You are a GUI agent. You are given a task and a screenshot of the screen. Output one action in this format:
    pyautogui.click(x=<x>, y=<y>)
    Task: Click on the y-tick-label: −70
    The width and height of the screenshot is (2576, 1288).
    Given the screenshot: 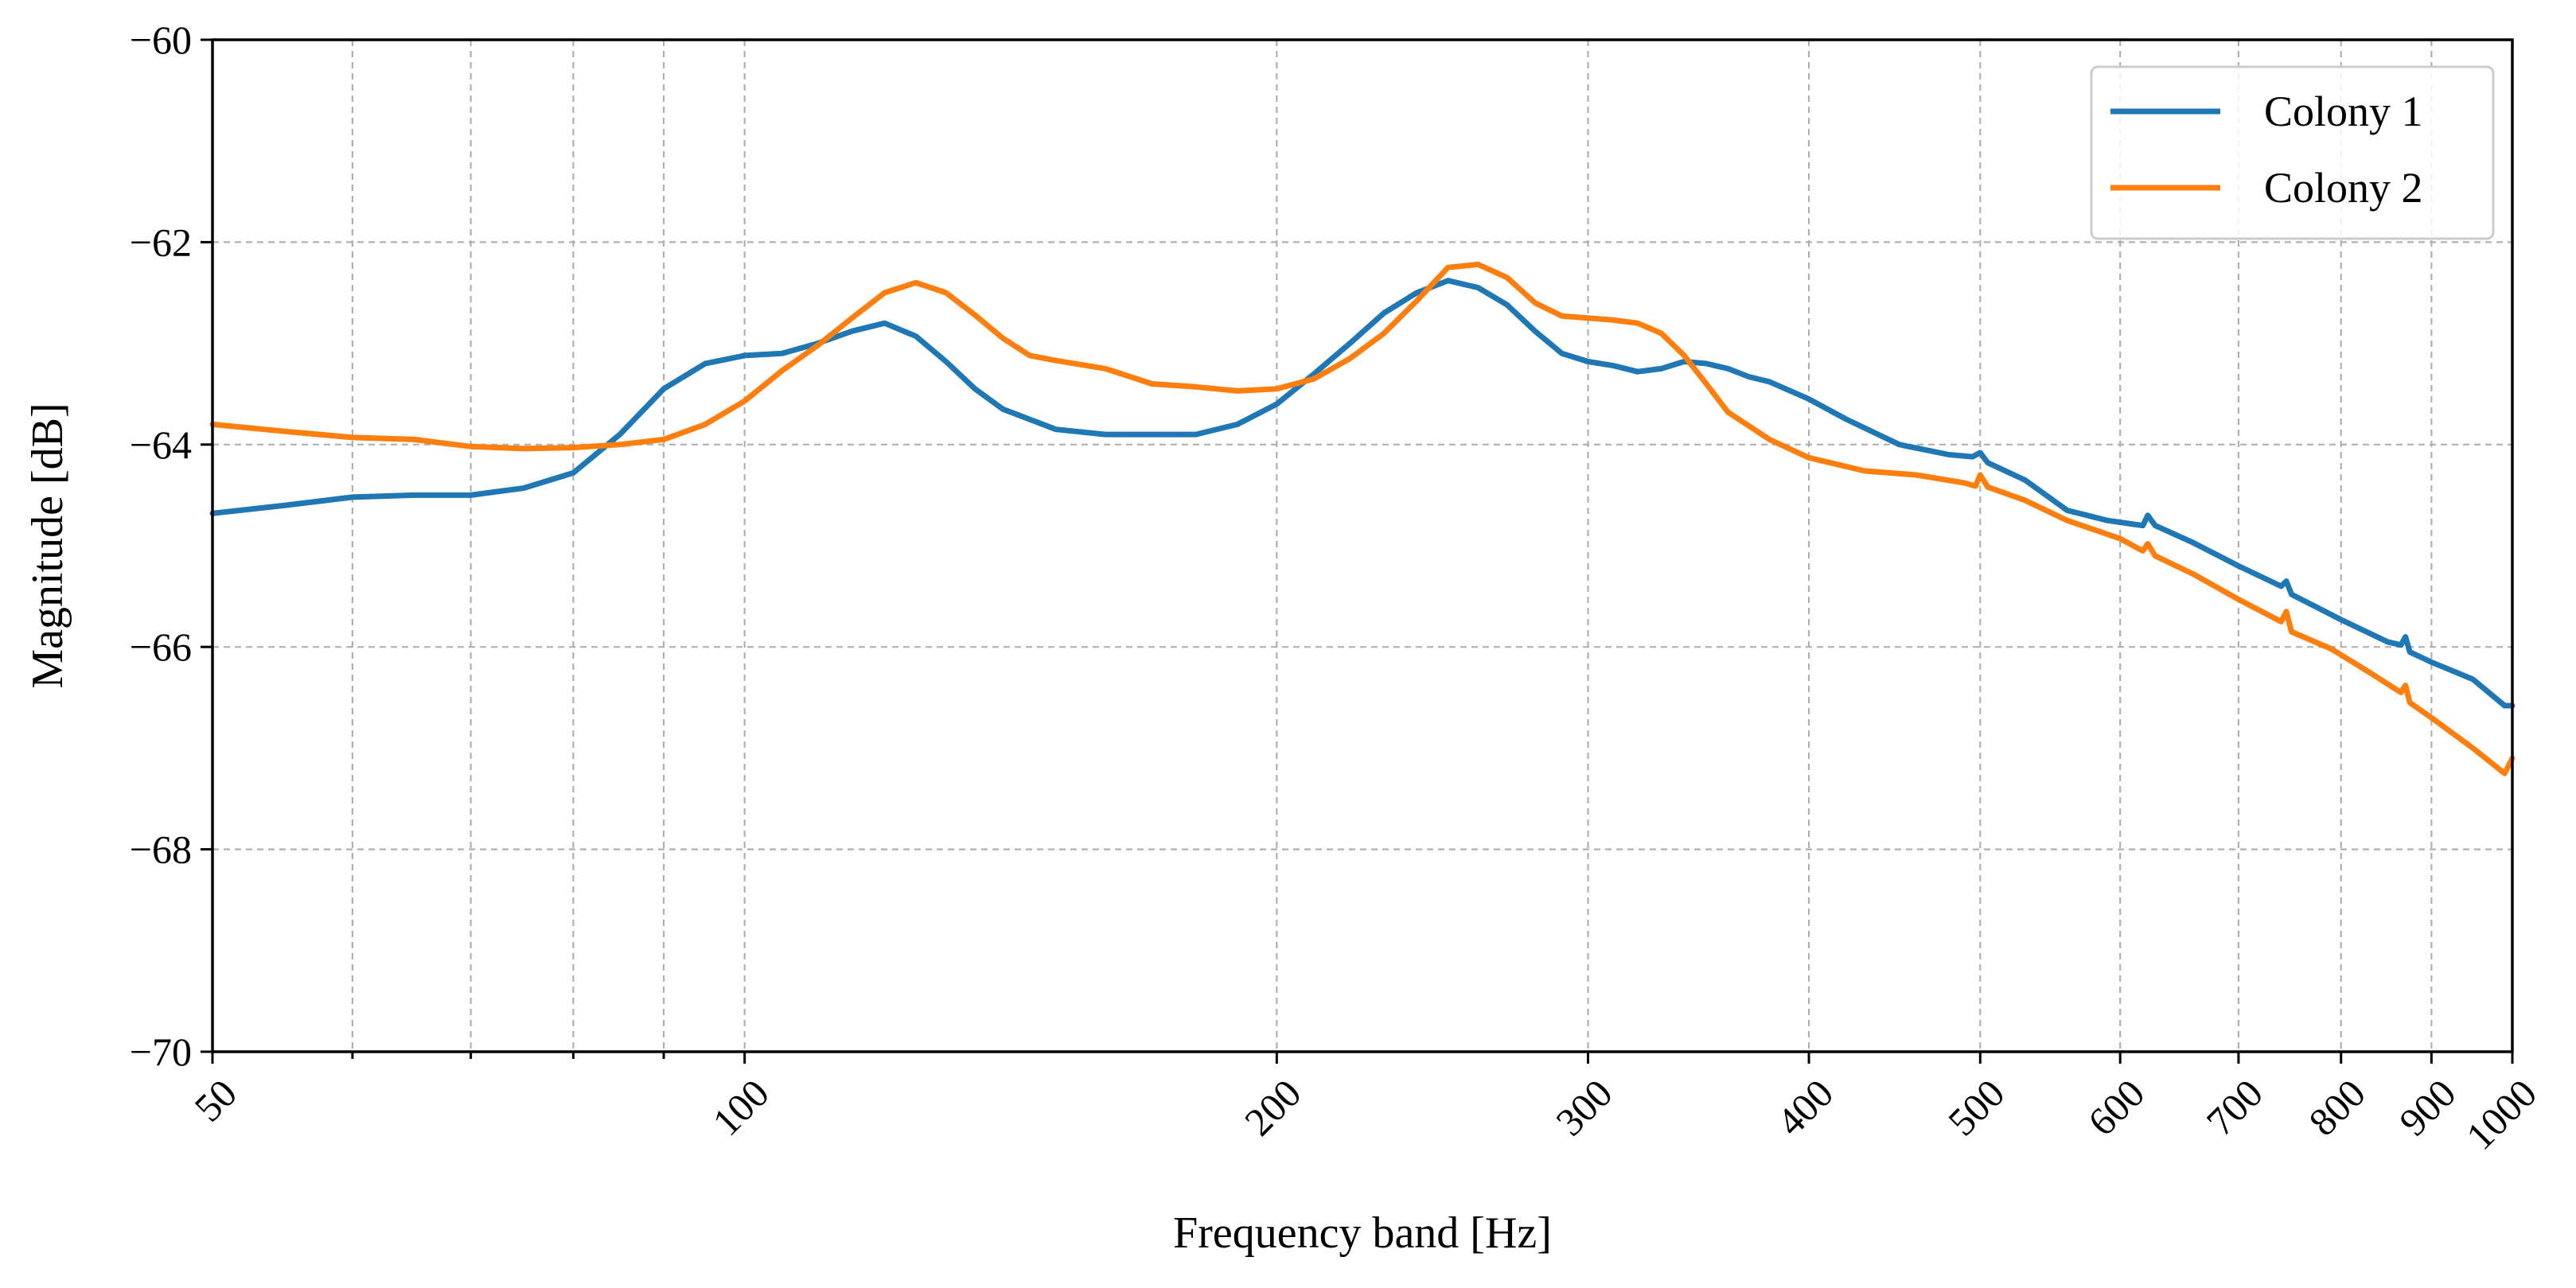 What is the action you would take?
    pyautogui.click(x=161, y=1051)
    